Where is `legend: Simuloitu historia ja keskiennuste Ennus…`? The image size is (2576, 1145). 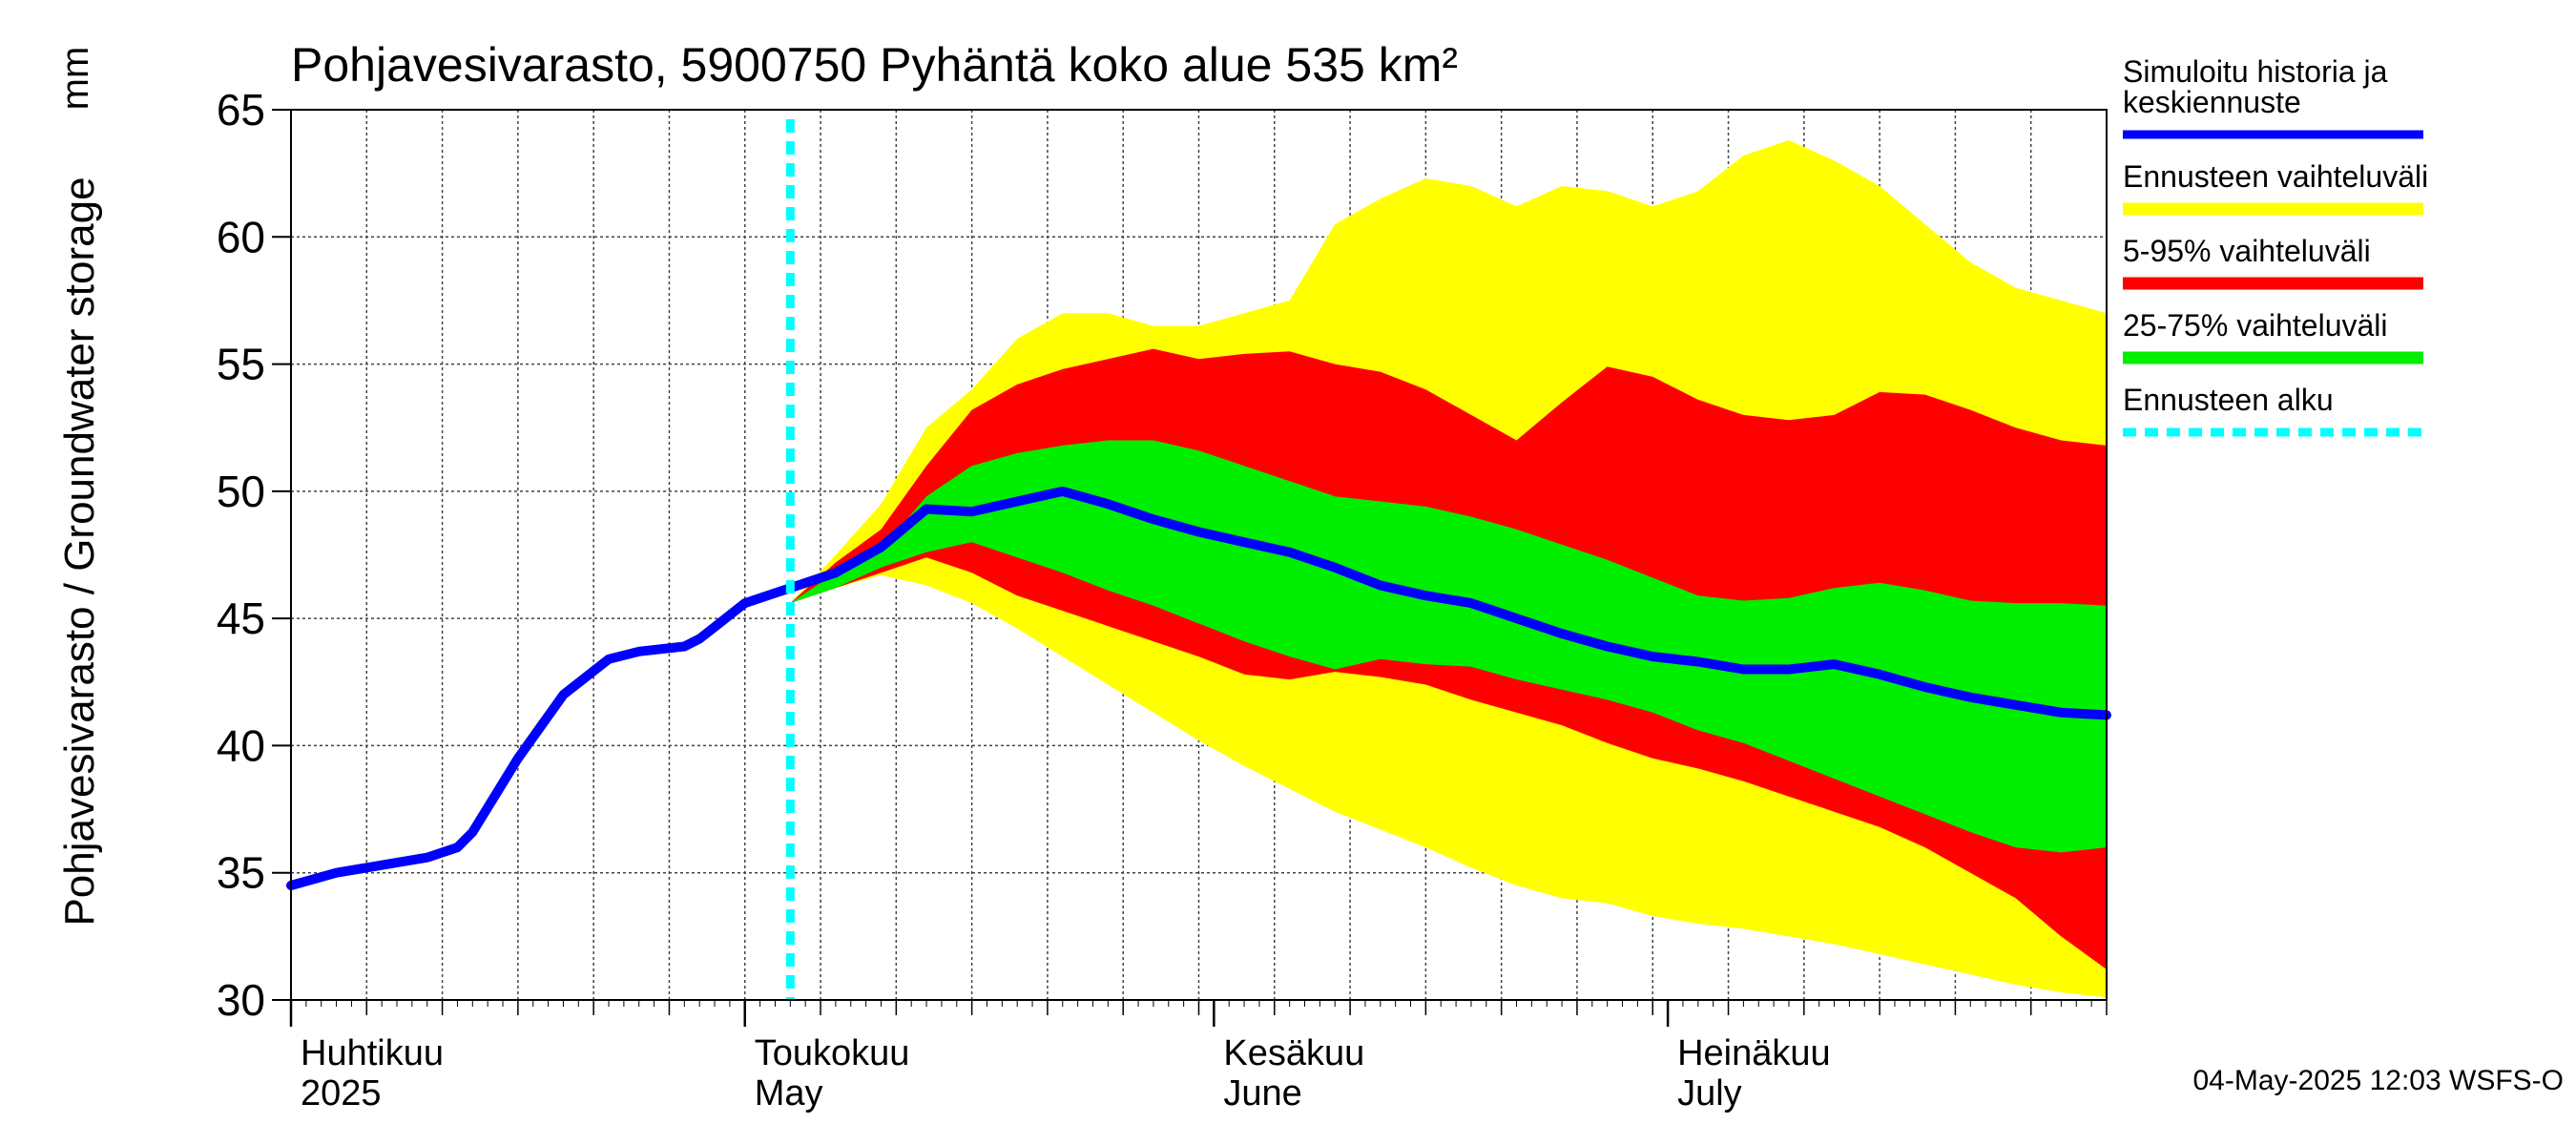 legend: Simuloitu historia ja keskiennuste Ennus… is located at coordinates (2275, 245).